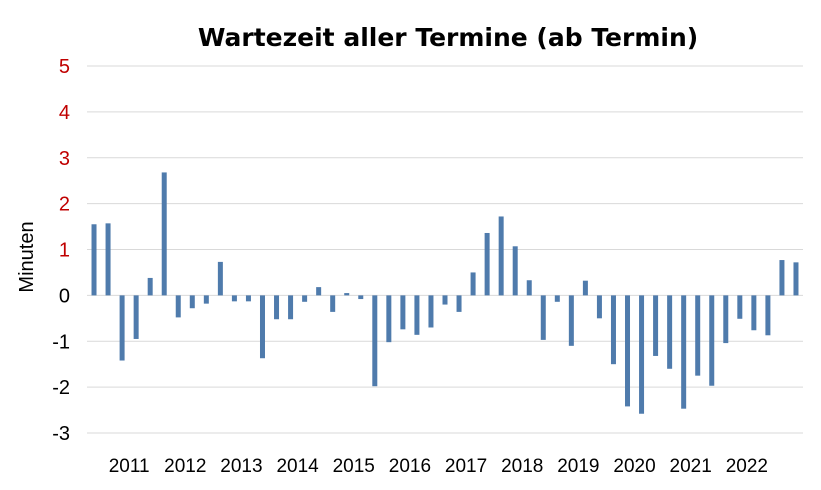 The image size is (821, 490). What do you see at coordinates (747, 466) in the screenshot?
I see `x-tick-label: 2022` at bounding box center [747, 466].